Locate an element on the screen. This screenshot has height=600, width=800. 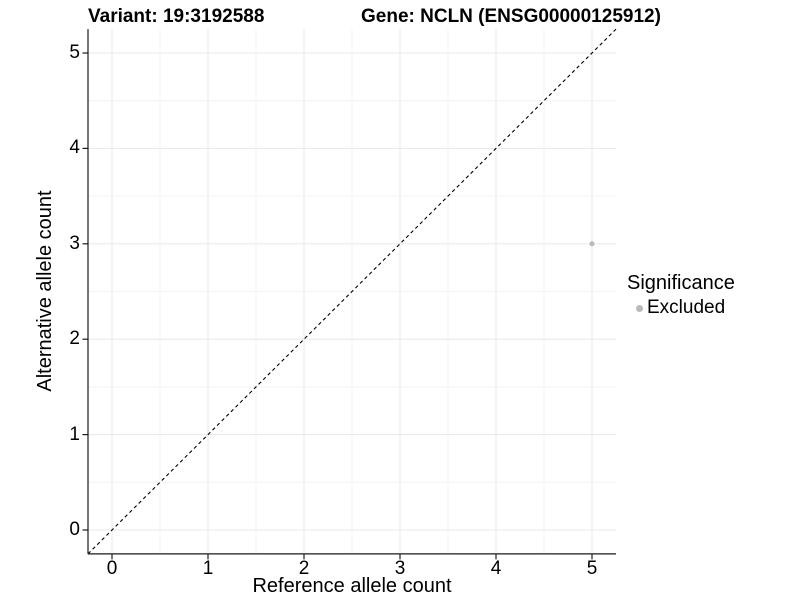
data-points is located at coordinates (592, 244).